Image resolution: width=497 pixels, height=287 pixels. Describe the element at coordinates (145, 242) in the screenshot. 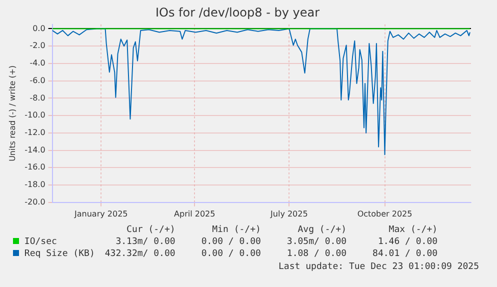

I see `text: 3.13m/ 0.00` at that location.